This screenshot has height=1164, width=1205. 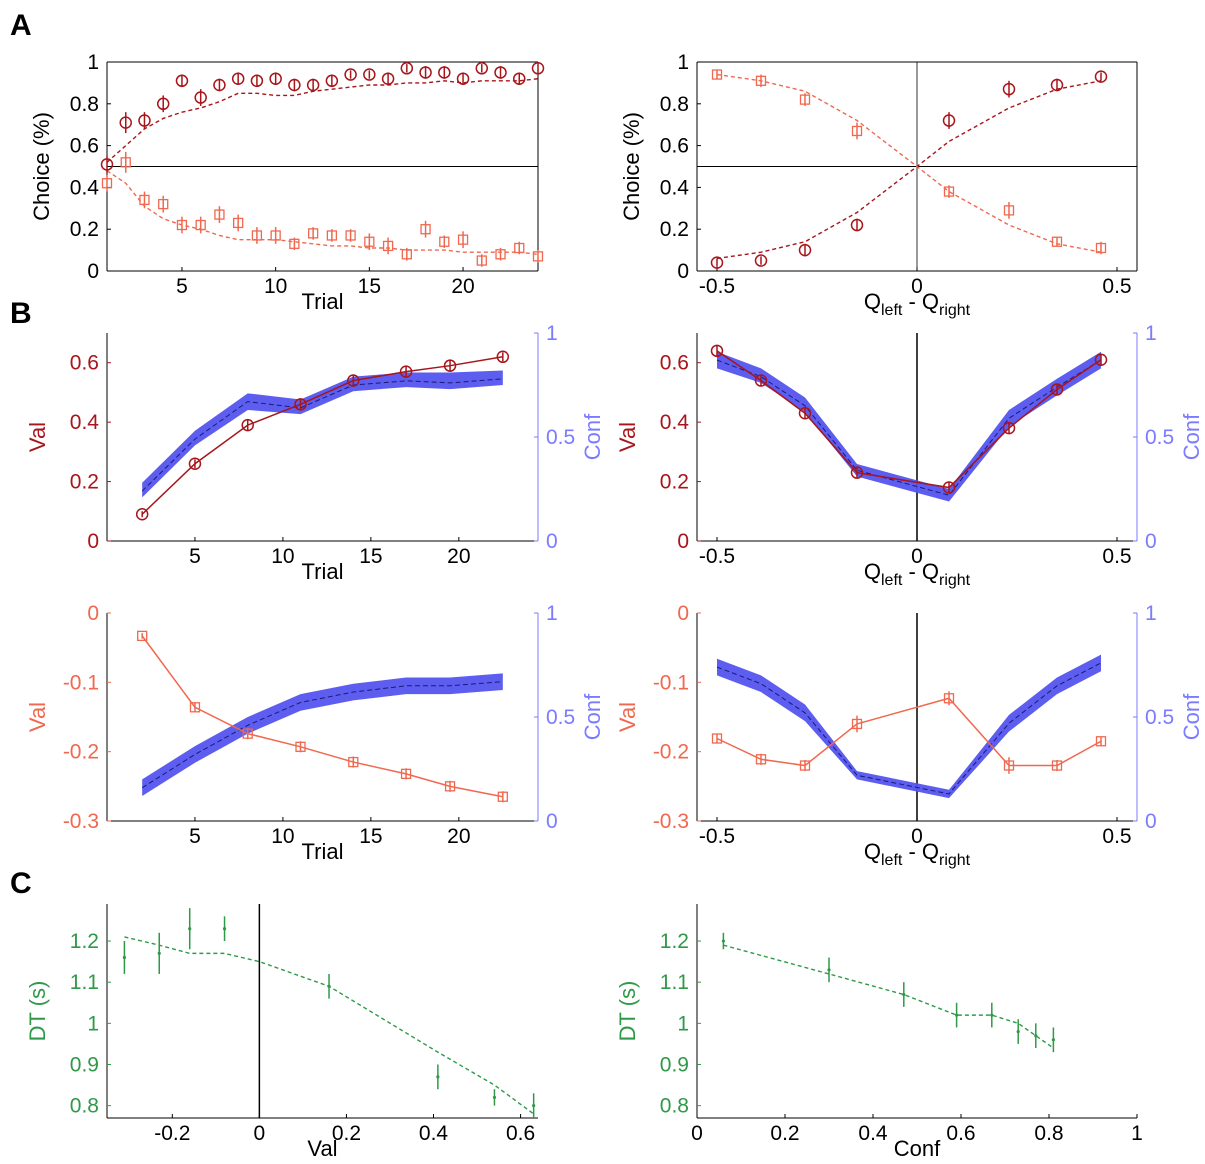 I want to click on y-tick-label: 0.4, so click(x=85, y=422).